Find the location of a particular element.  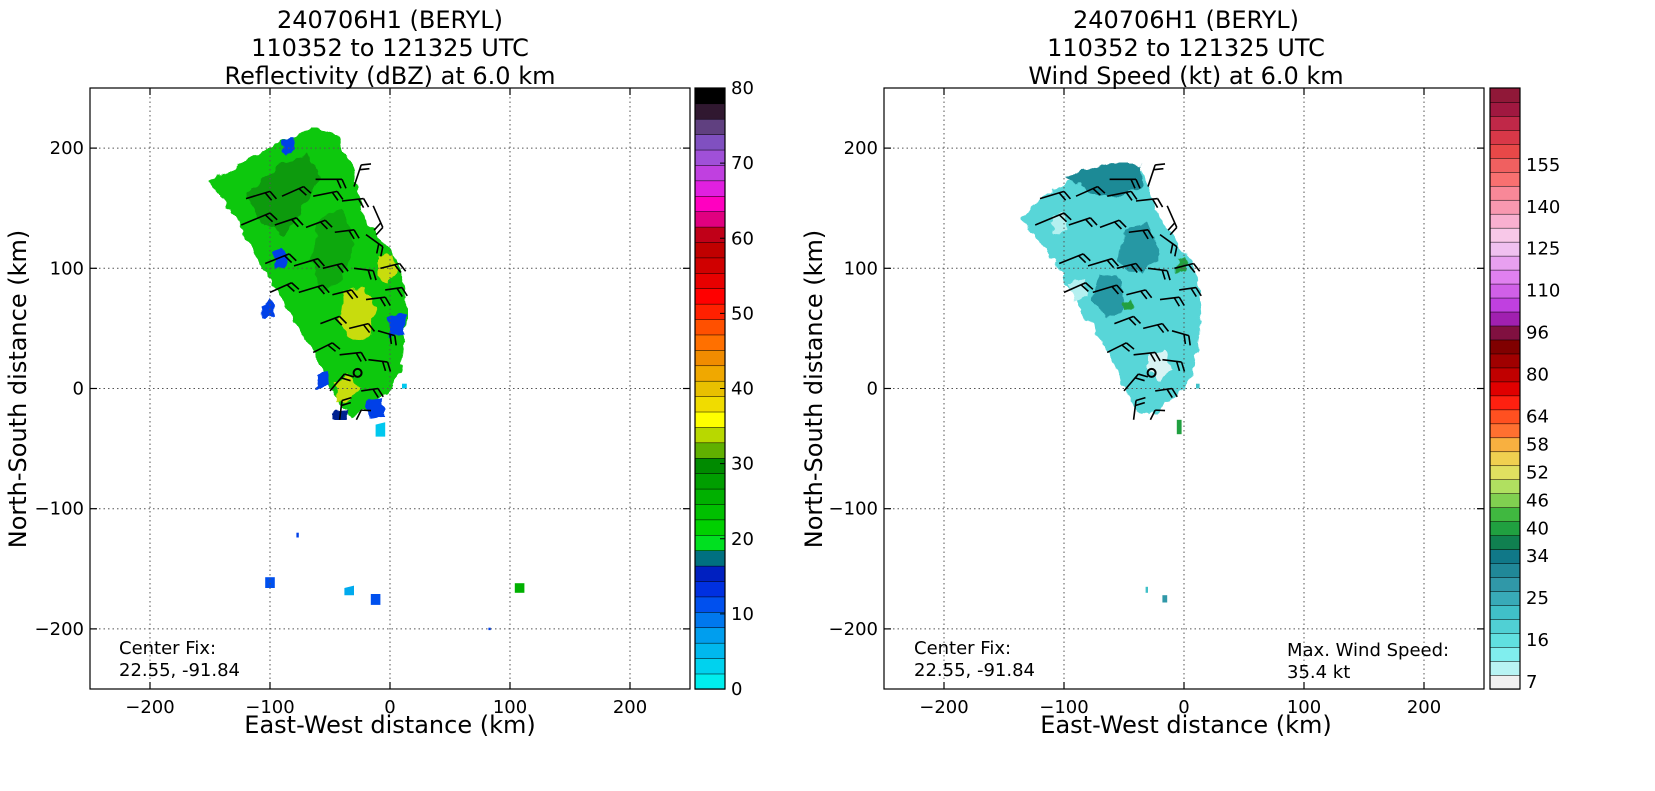

y-tick-label: −100 is located at coordinates (853, 509).